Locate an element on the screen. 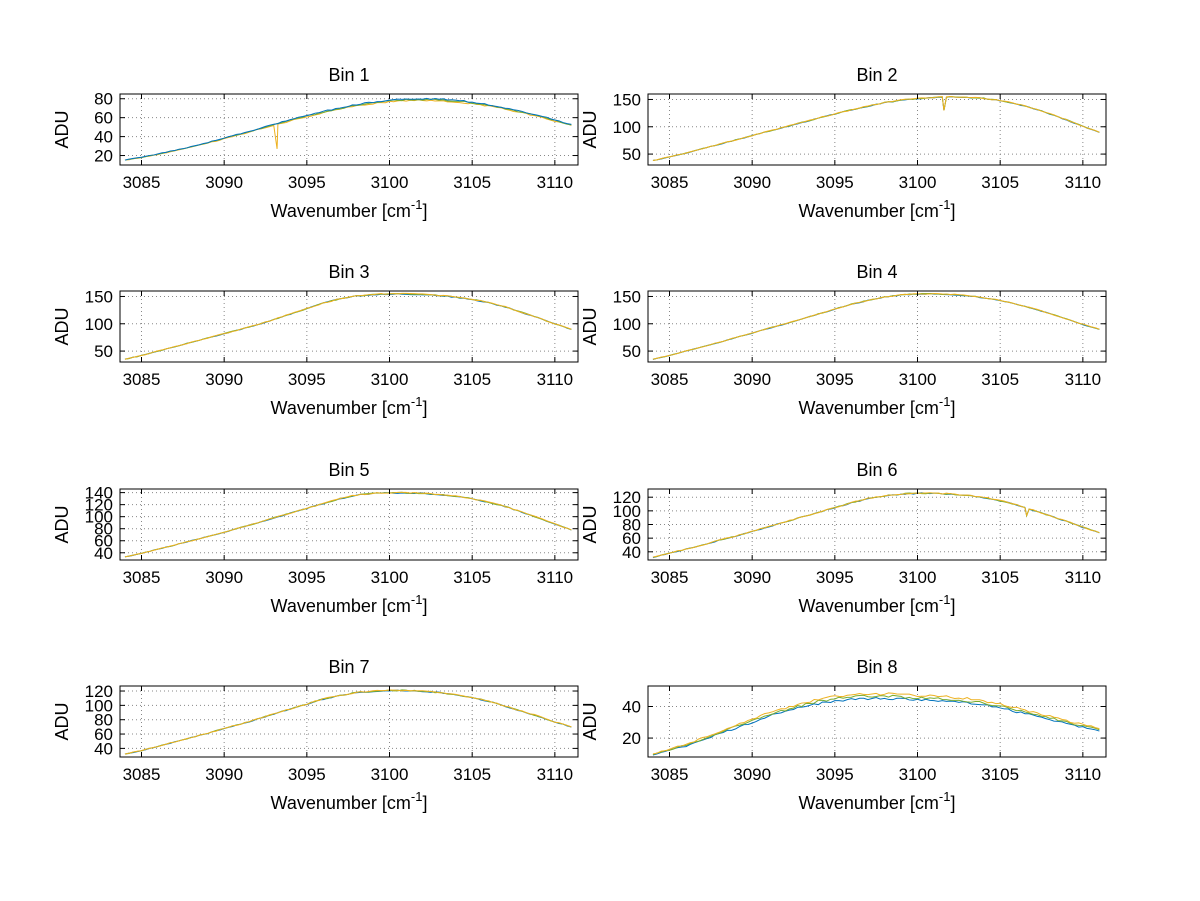 The image size is (1200, 901). subplot-title: Bin 8 is located at coordinates (876, 667).